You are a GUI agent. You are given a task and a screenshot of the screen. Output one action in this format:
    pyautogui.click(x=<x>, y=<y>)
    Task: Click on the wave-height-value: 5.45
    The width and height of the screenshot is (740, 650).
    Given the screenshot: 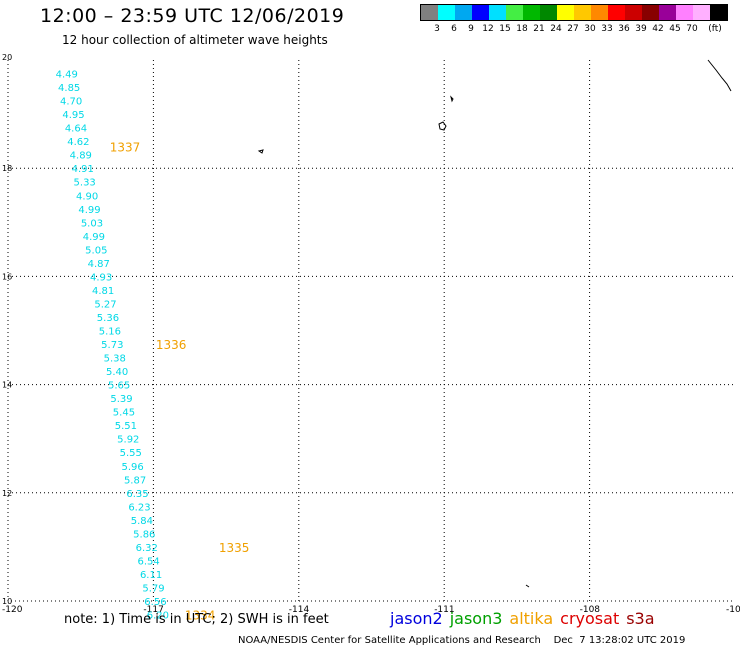 What is the action you would take?
    pyautogui.click(x=124, y=413)
    